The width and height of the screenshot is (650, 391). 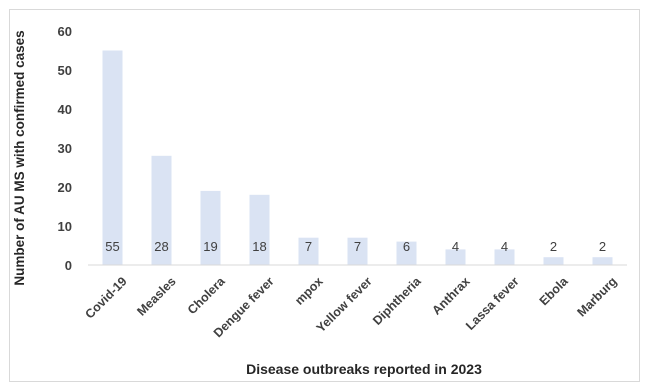 What do you see at coordinates (406, 246) in the screenshot?
I see `data-label: 6` at bounding box center [406, 246].